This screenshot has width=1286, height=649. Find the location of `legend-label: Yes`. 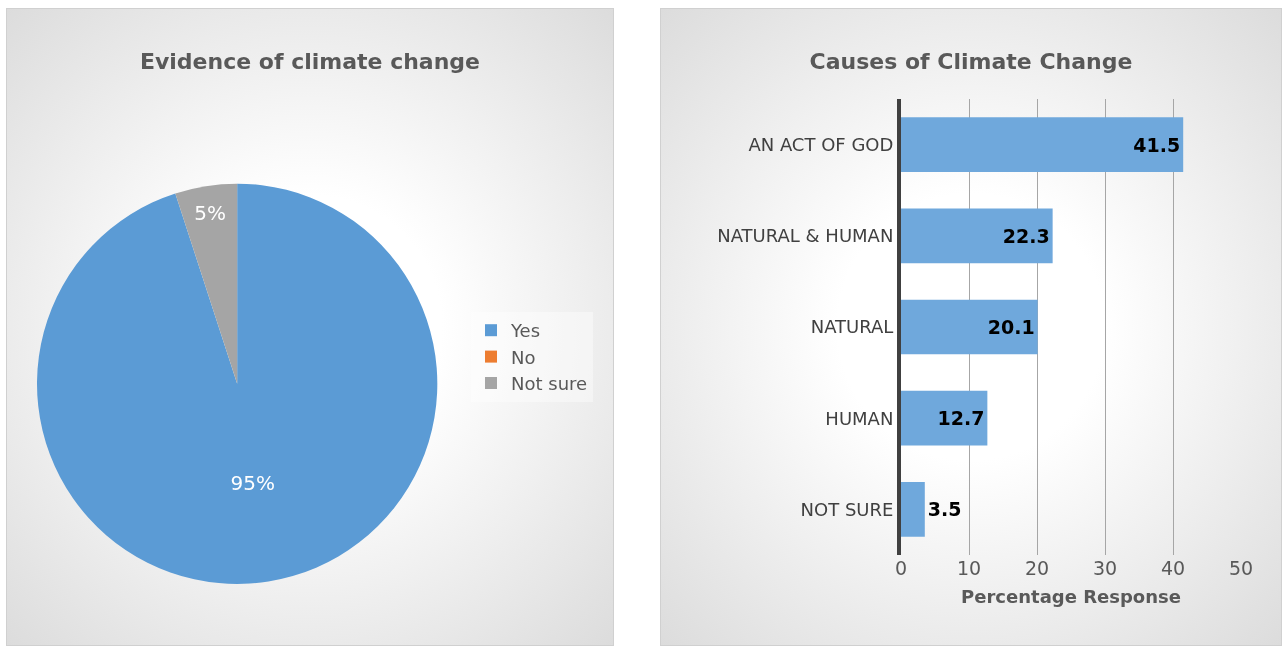

legend-label: Yes is located at coordinates (525, 331).